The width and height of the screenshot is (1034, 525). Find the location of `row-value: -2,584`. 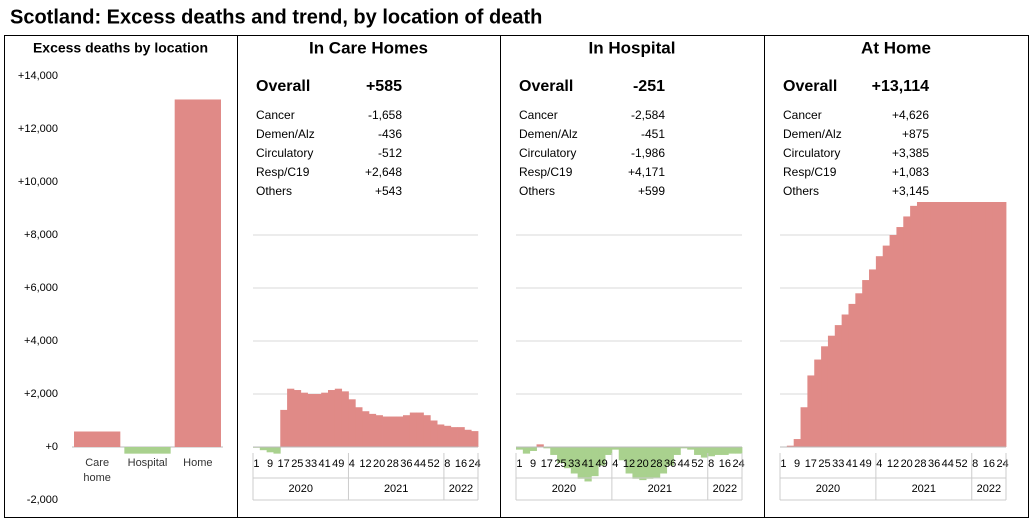

row-value: -2,584 is located at coordinates (648, 115).